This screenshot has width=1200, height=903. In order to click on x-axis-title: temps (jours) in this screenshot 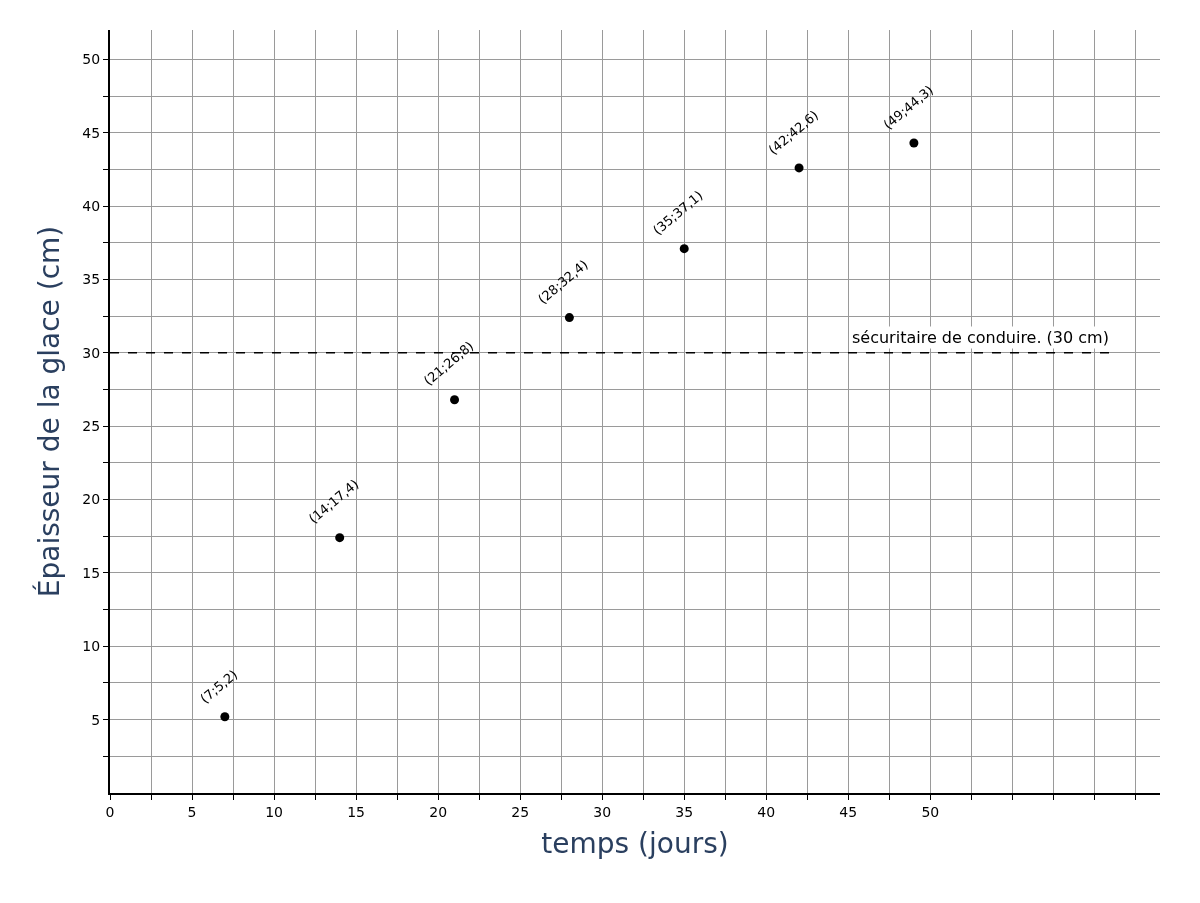, I will do `click(635, 844)`.